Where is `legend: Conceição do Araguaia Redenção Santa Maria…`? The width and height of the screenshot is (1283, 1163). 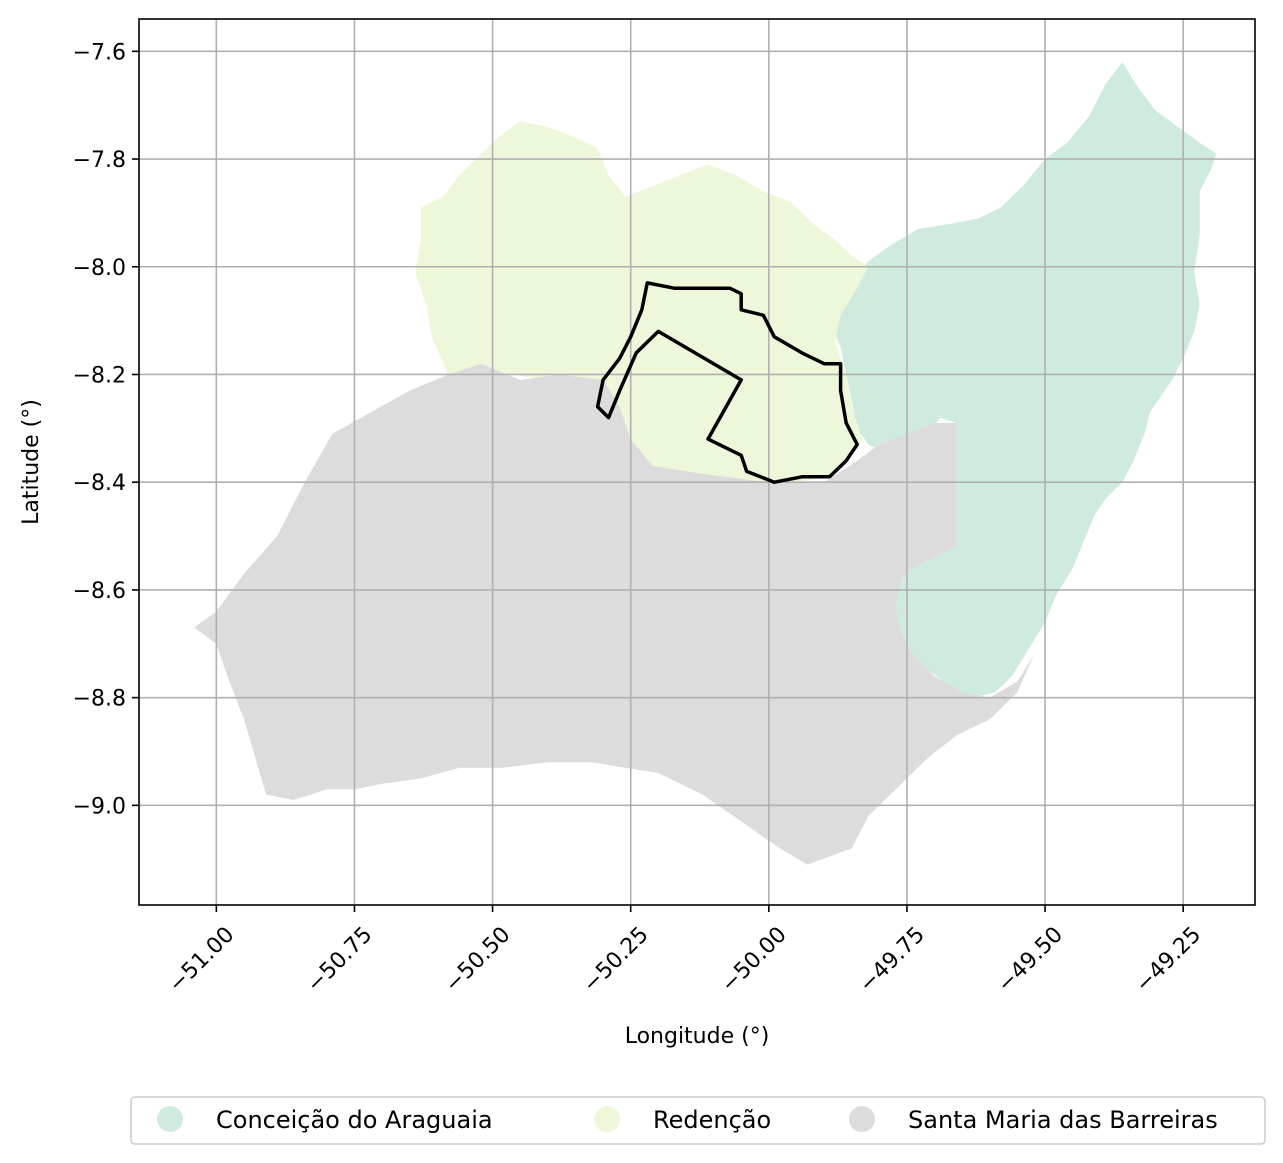 legend: Conceição do Araguaia Redenção Santa Maria… is located at coordinates (698, 1120).